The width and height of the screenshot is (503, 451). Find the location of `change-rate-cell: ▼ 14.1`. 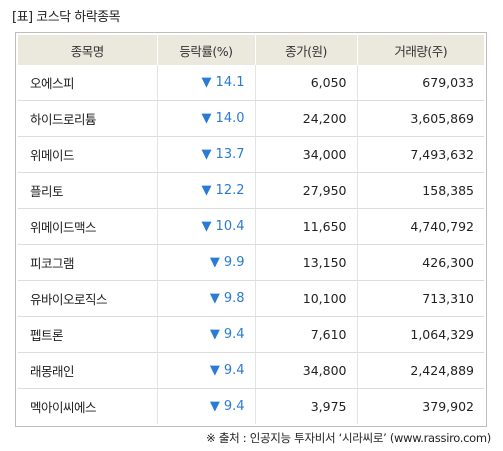

change-rate-cell: ▼ 14.1 is located at coordinates (206, 83).